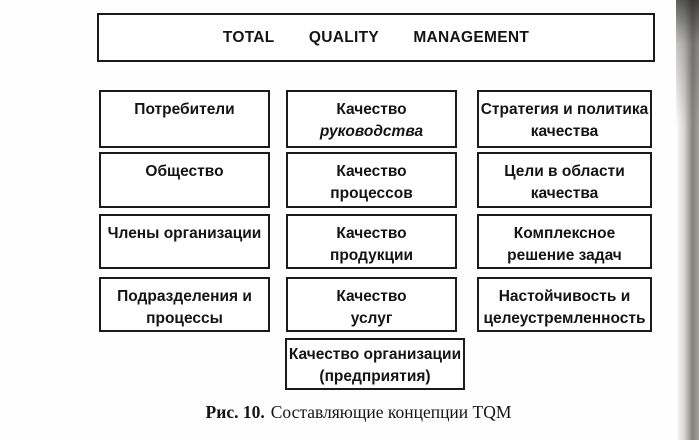 Image resolution: width=699 pixels, height=440 pixels. Describe the element at coordinates (371, 131) in the screenshot. I see `box-quality-of-leadership-label-line2: руководства` at that location.